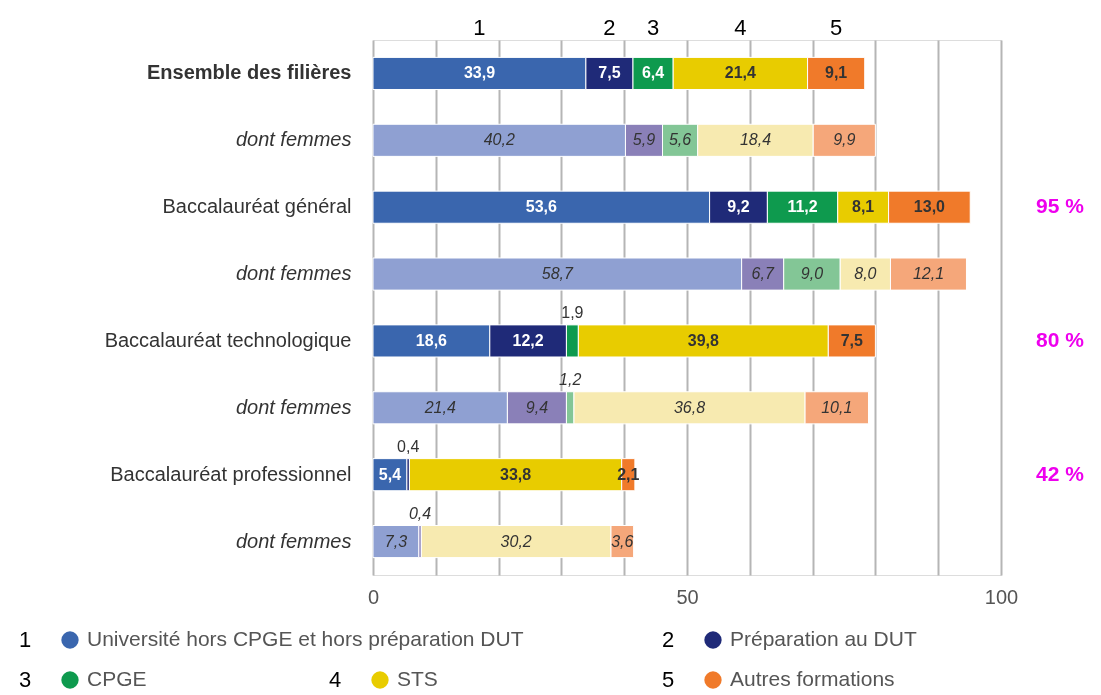 Image resolution: width=1101 pixels, height=695 pixels. Describe the element at coordinates (738, 207) in the screenshot. I see `data-label: 9,2` at that location.